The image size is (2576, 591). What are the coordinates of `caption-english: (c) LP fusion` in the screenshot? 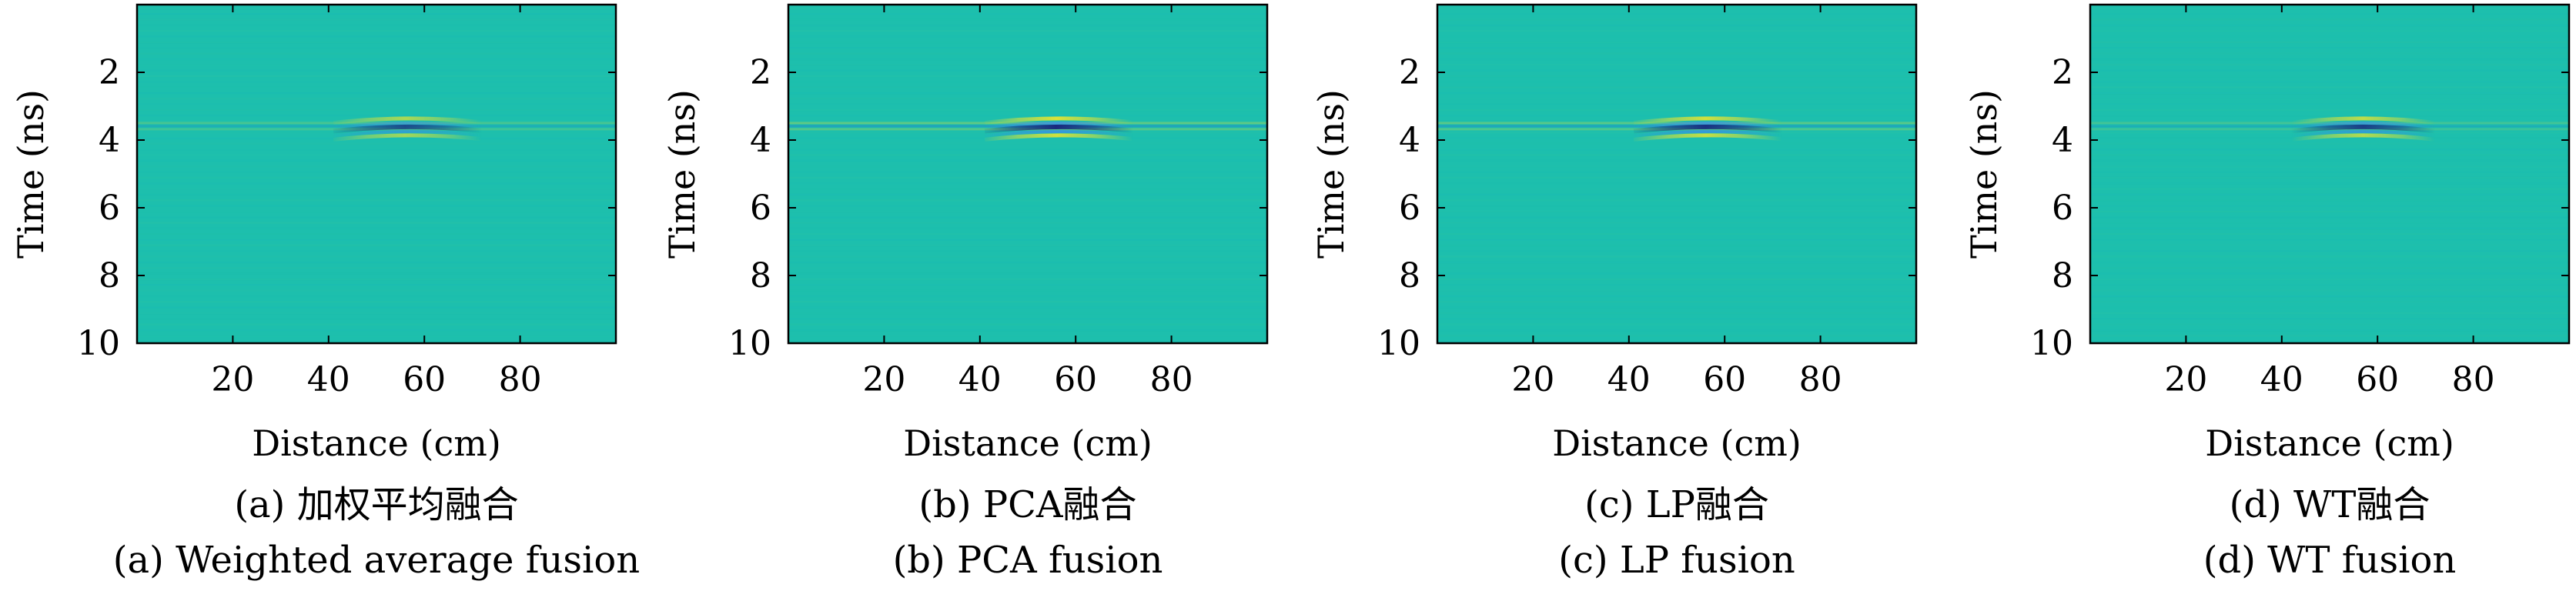 It's located at (1677, 560).